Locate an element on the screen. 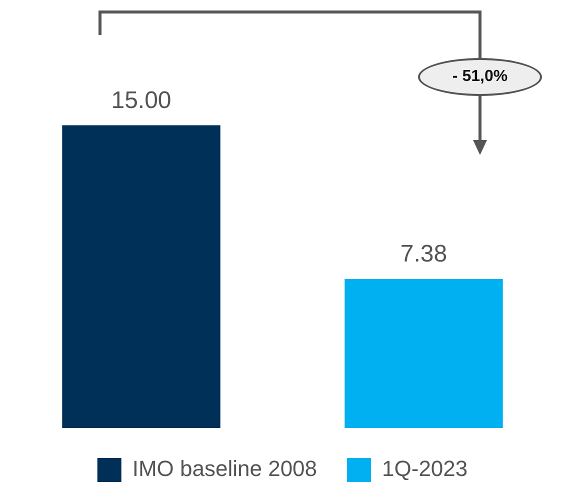 The height and width of the screenshot is (492, 565). text: - 51,0% is located at coordinates (480, 77).